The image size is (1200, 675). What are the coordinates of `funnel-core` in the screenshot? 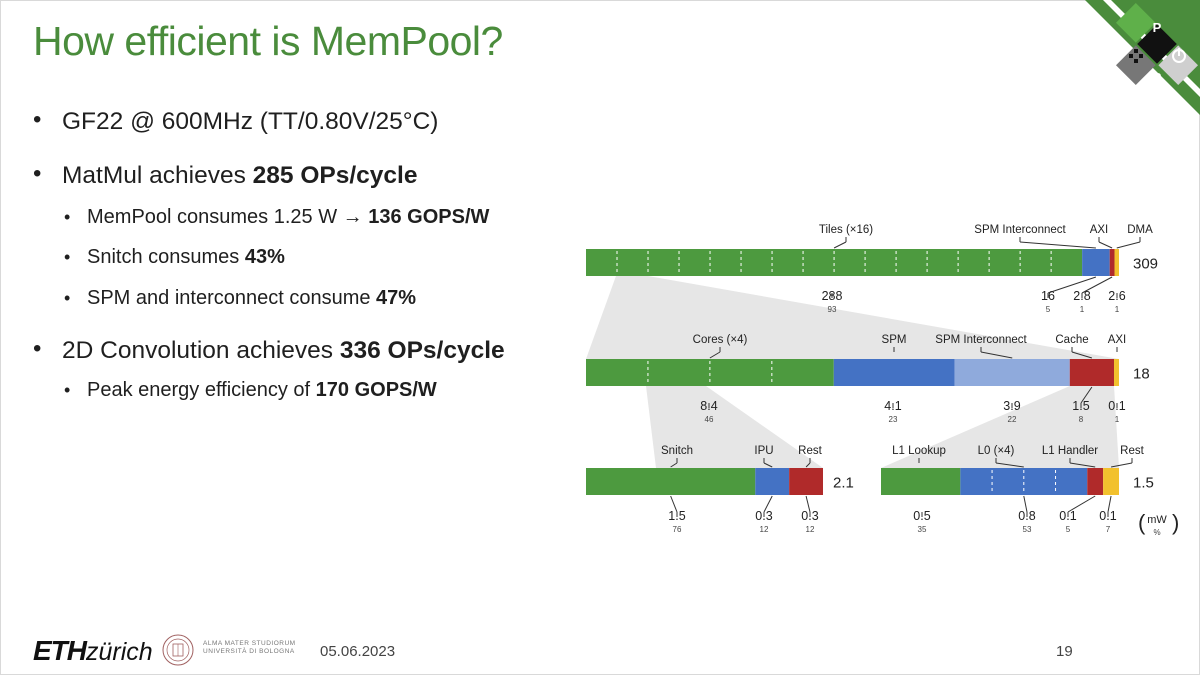 It's located at (734, 427).